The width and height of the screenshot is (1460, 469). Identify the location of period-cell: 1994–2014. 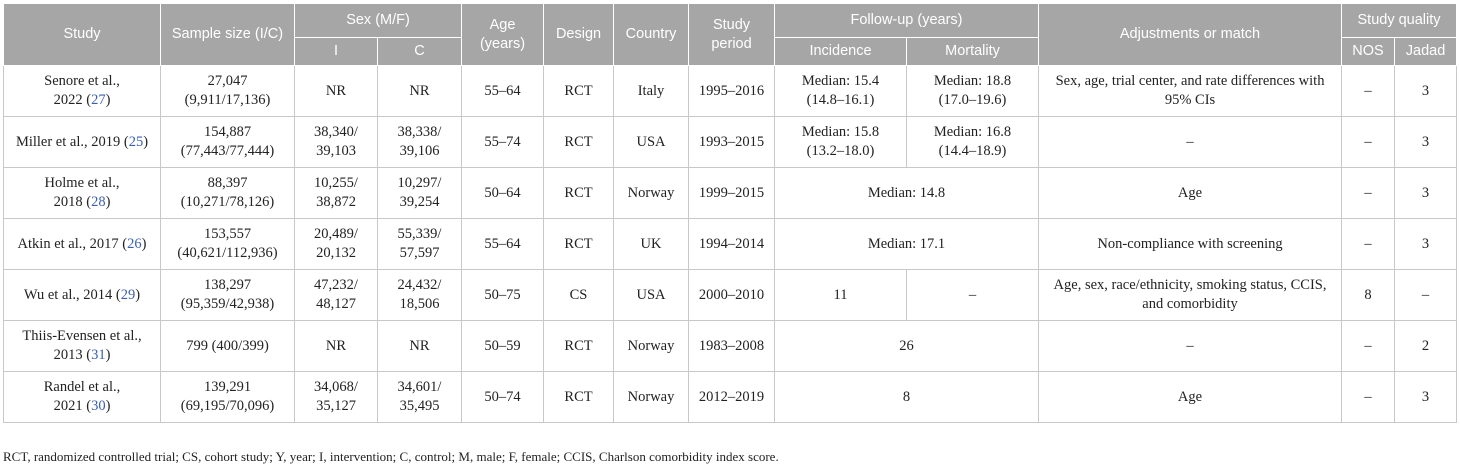
(732, 244).